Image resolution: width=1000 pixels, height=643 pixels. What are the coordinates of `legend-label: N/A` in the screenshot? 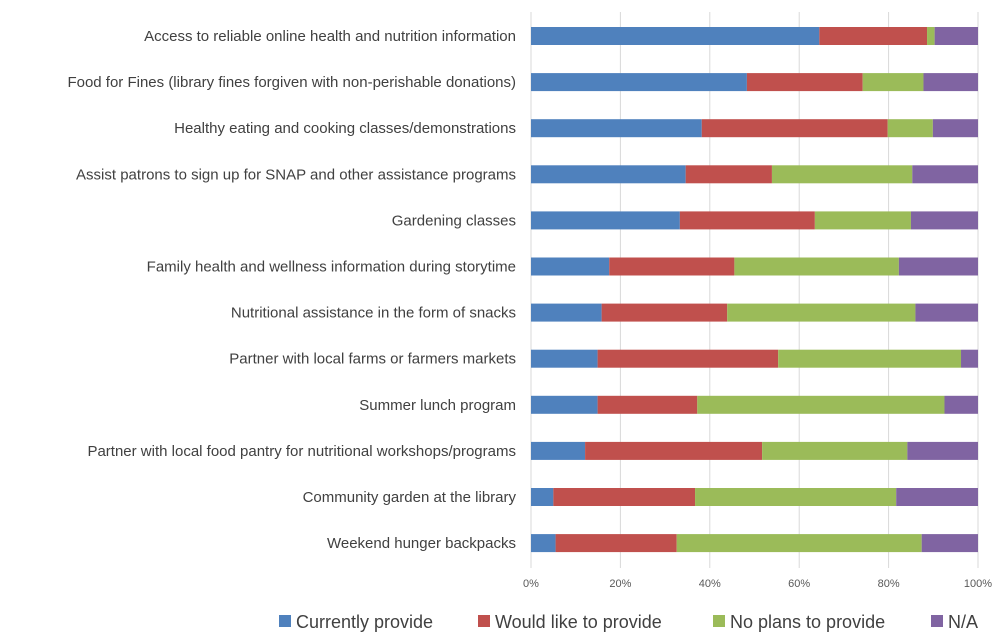 It's located at (963, 622).